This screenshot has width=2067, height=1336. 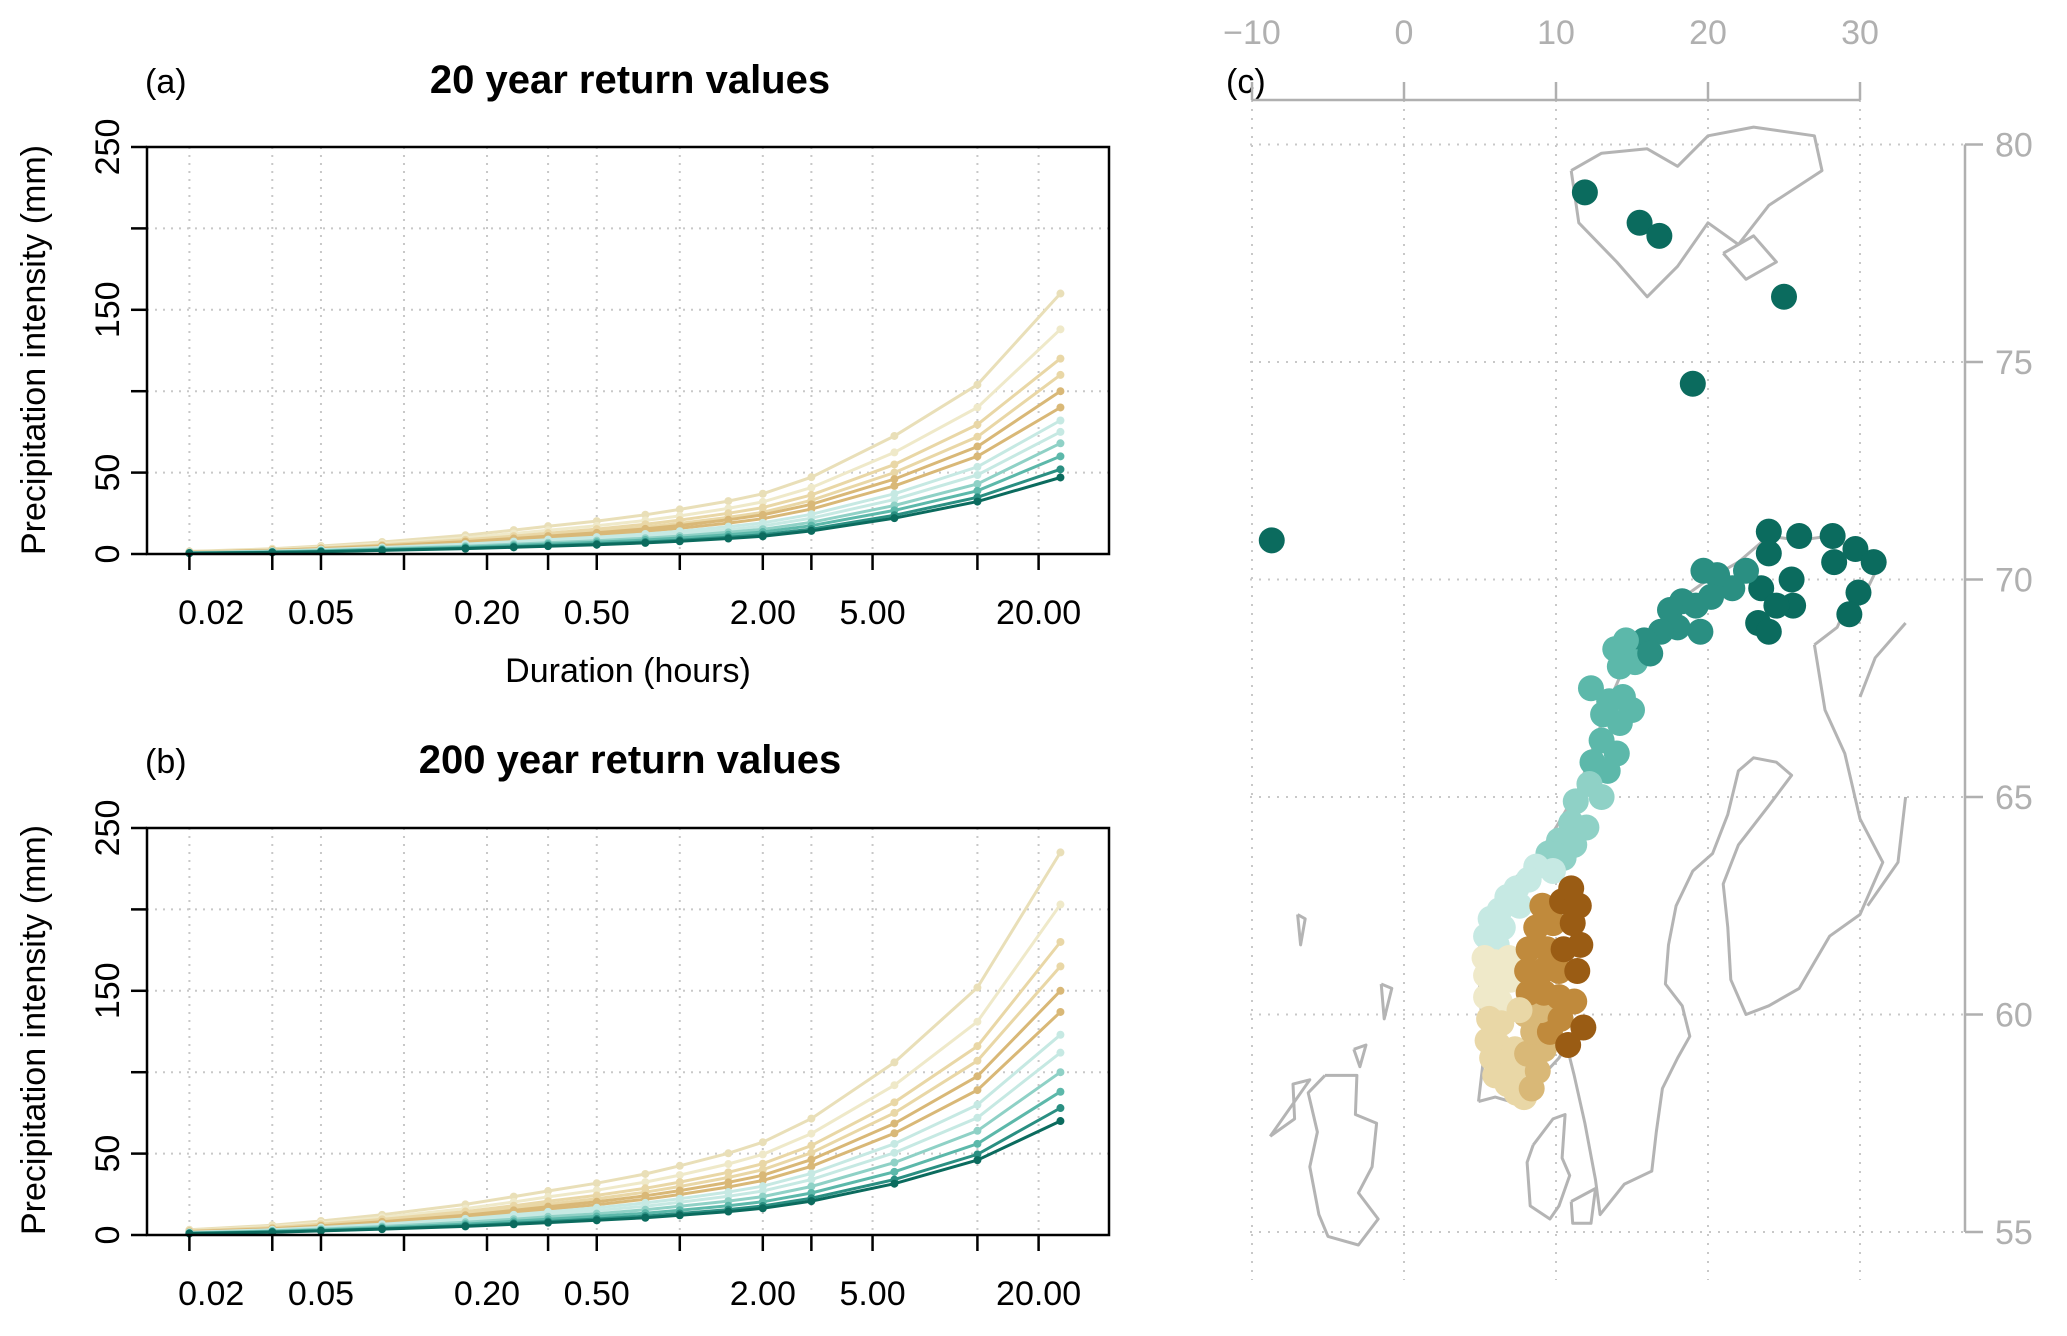 What do you see at coordinates (625, 423) in the screenshot?
I see `panel-a-series` at bounding box center [625, 423].